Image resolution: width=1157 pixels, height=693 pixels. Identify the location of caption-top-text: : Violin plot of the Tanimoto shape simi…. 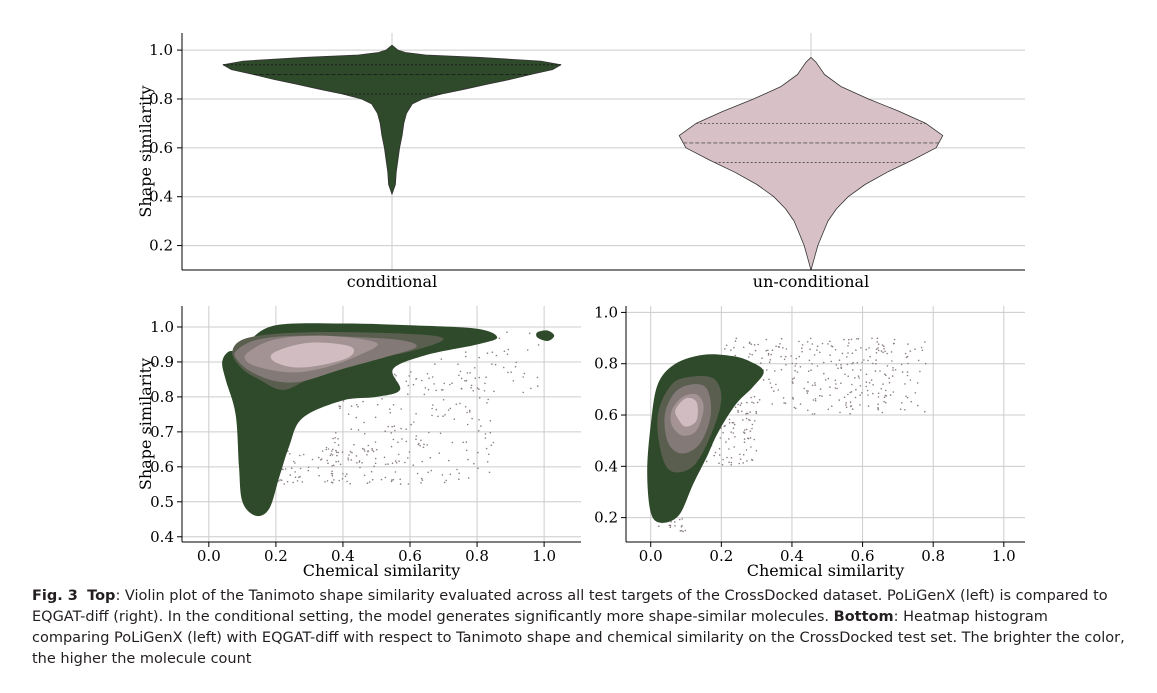
(570, 606).